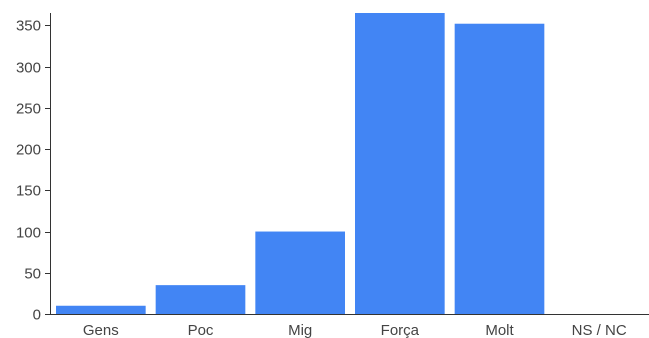 The width and height of the screenshot is (649, 338). Describe the element at coordinates (28, 233) in the screenshot. I see `y-tick-label: 100` at that location.